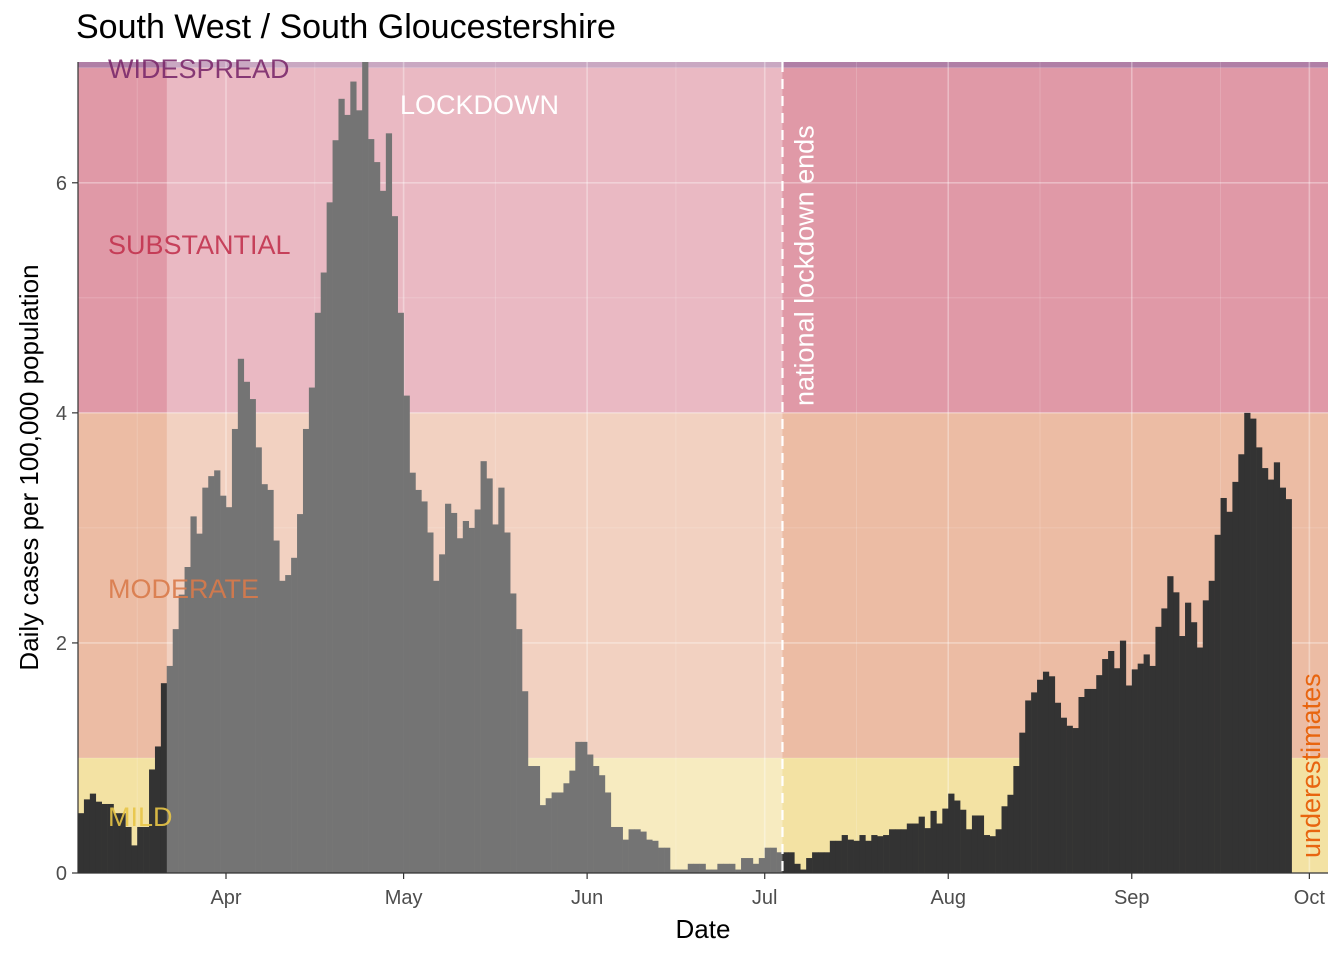 This screenshot has height=960, width=1344. Describe the element at coordinates (199, 245) in the screenshot. I see `band-label-substantial: SUBSTANTIAL` at that location.